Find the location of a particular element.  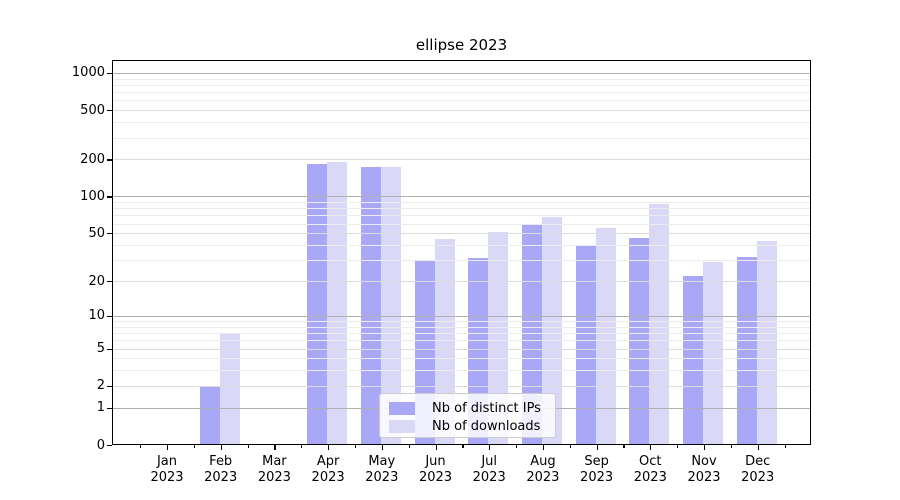

xtick-dec is located at coordinates (758, 447).